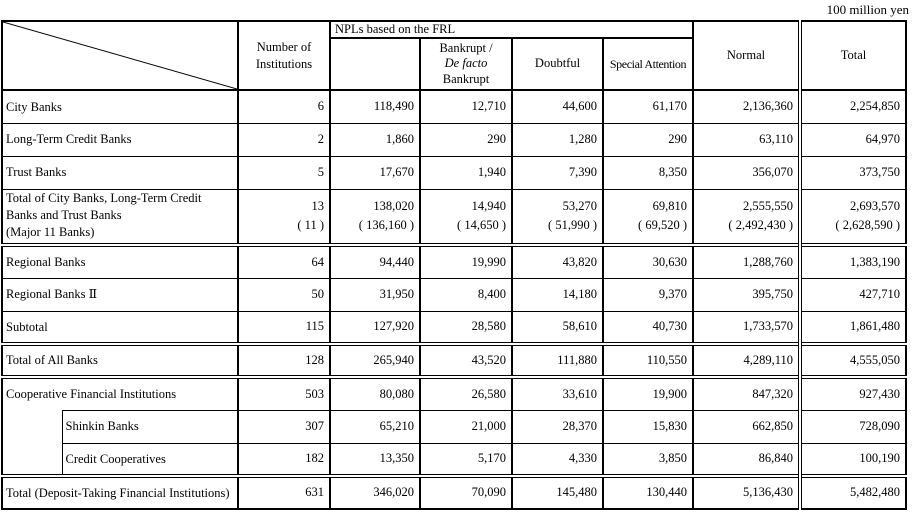  I want to click on cell-paren-value: ( 51,990 ), so click(572, 225).